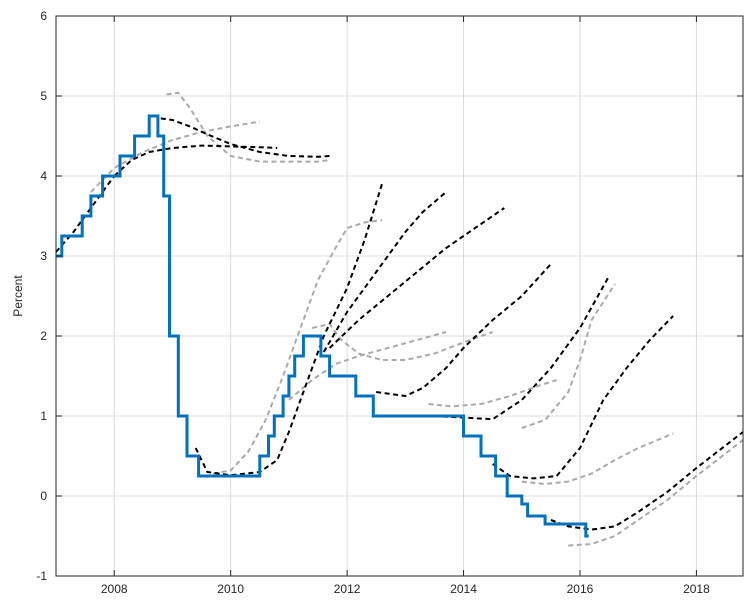  I want to click on y-tick-label: 2, so click(43, 336).